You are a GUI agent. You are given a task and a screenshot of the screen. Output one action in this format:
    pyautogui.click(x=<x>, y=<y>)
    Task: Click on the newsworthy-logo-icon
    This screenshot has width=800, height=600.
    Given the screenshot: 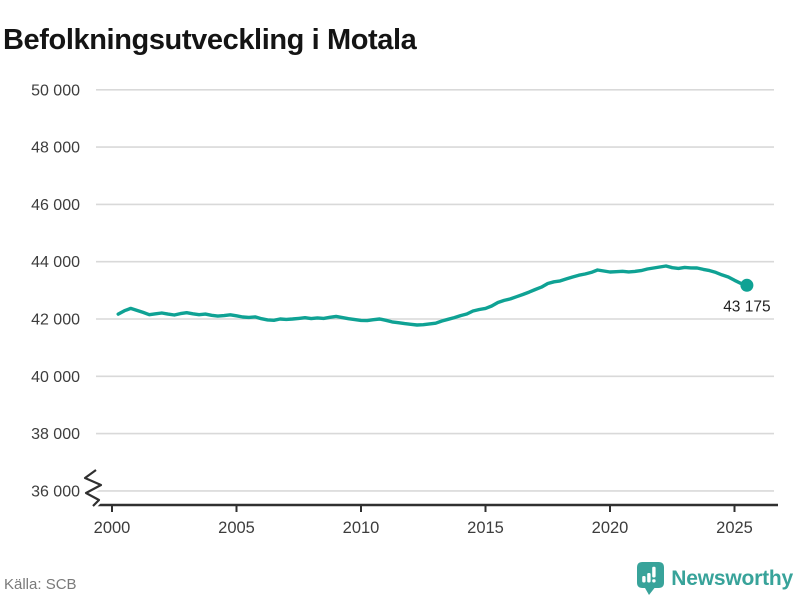 What is the action you would take?
    pyautogui.click(x=651, y=578)
    